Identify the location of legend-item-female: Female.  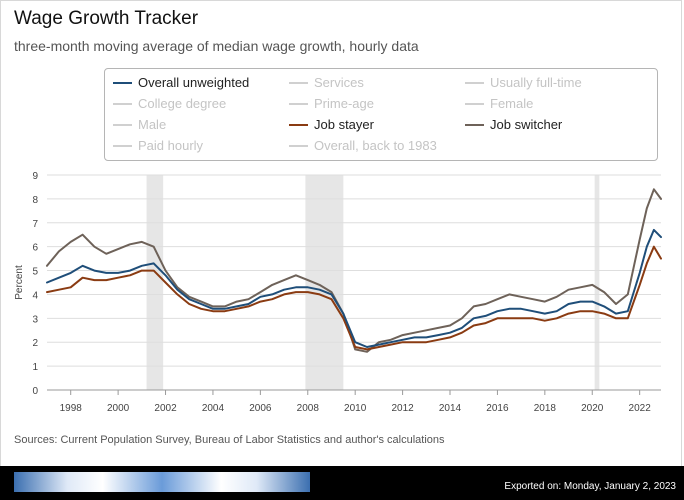
(499, 103).